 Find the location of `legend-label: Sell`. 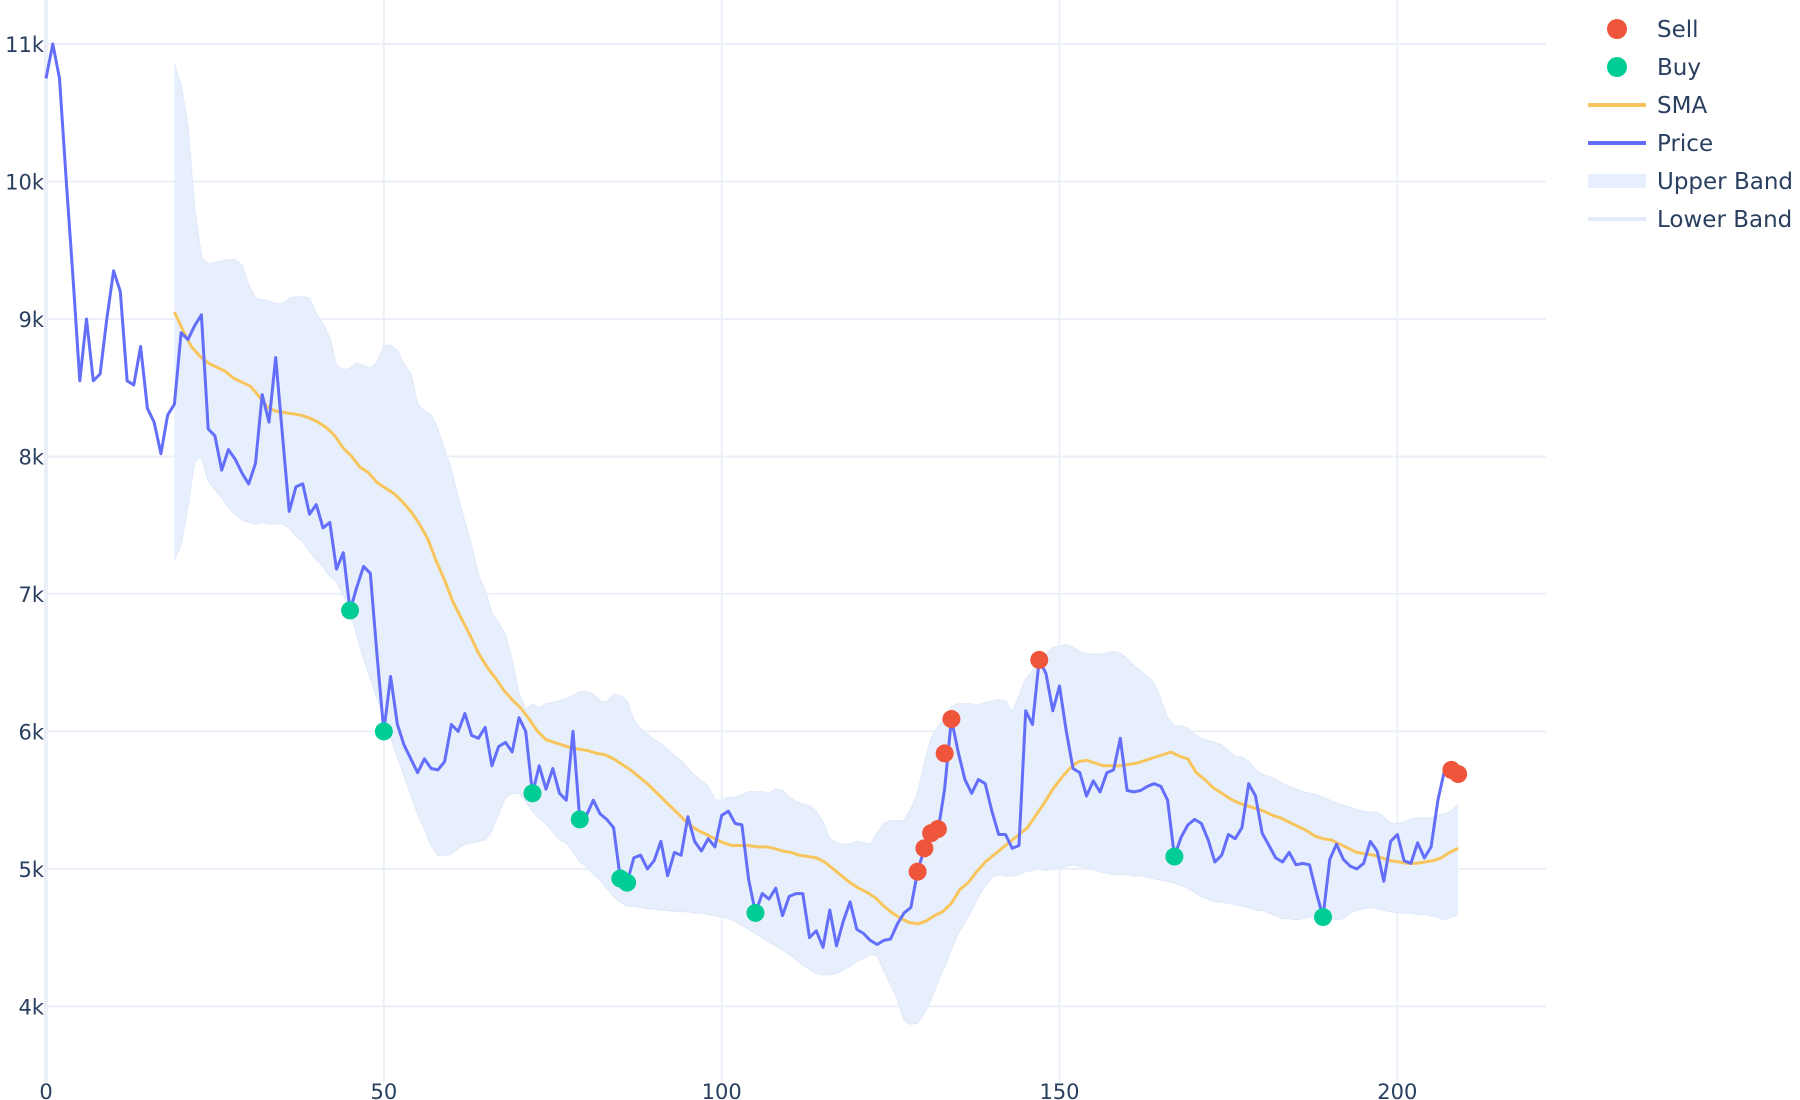

legend-label: Sell is located at coordinates (1678, 30).